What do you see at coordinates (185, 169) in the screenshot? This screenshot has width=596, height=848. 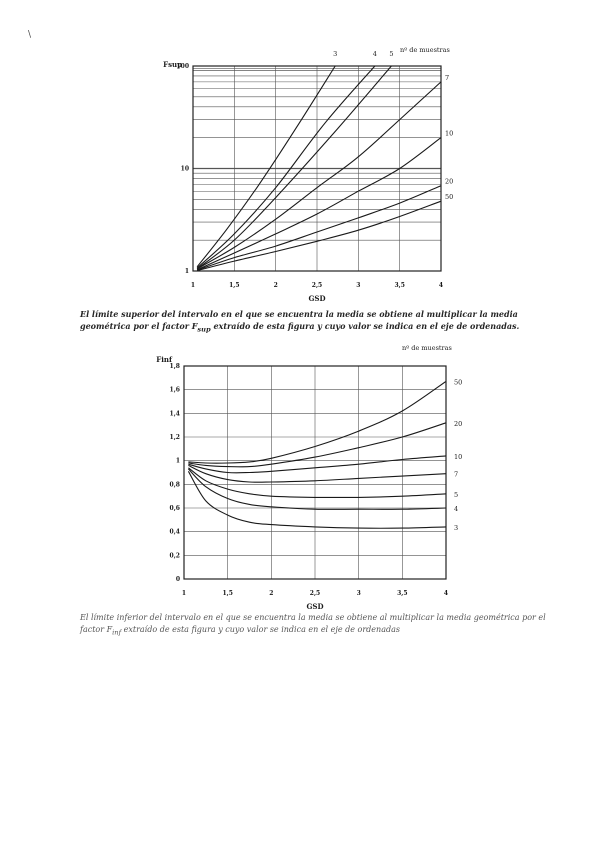 I see `chart1-y-tick-label: 10` at bounding box center [185, 169].